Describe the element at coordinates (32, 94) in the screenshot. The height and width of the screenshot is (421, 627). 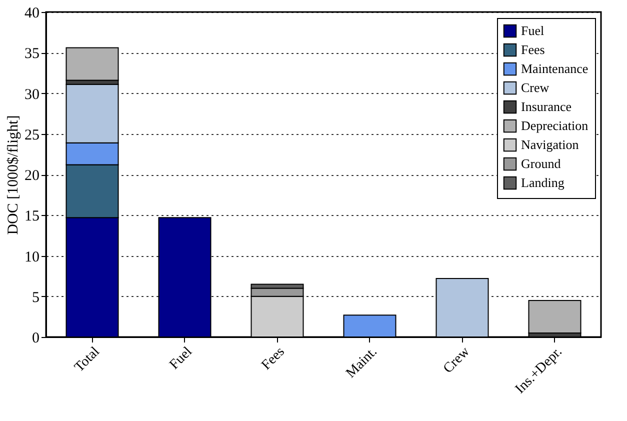
I see `y-tick-label: 30` at that location.